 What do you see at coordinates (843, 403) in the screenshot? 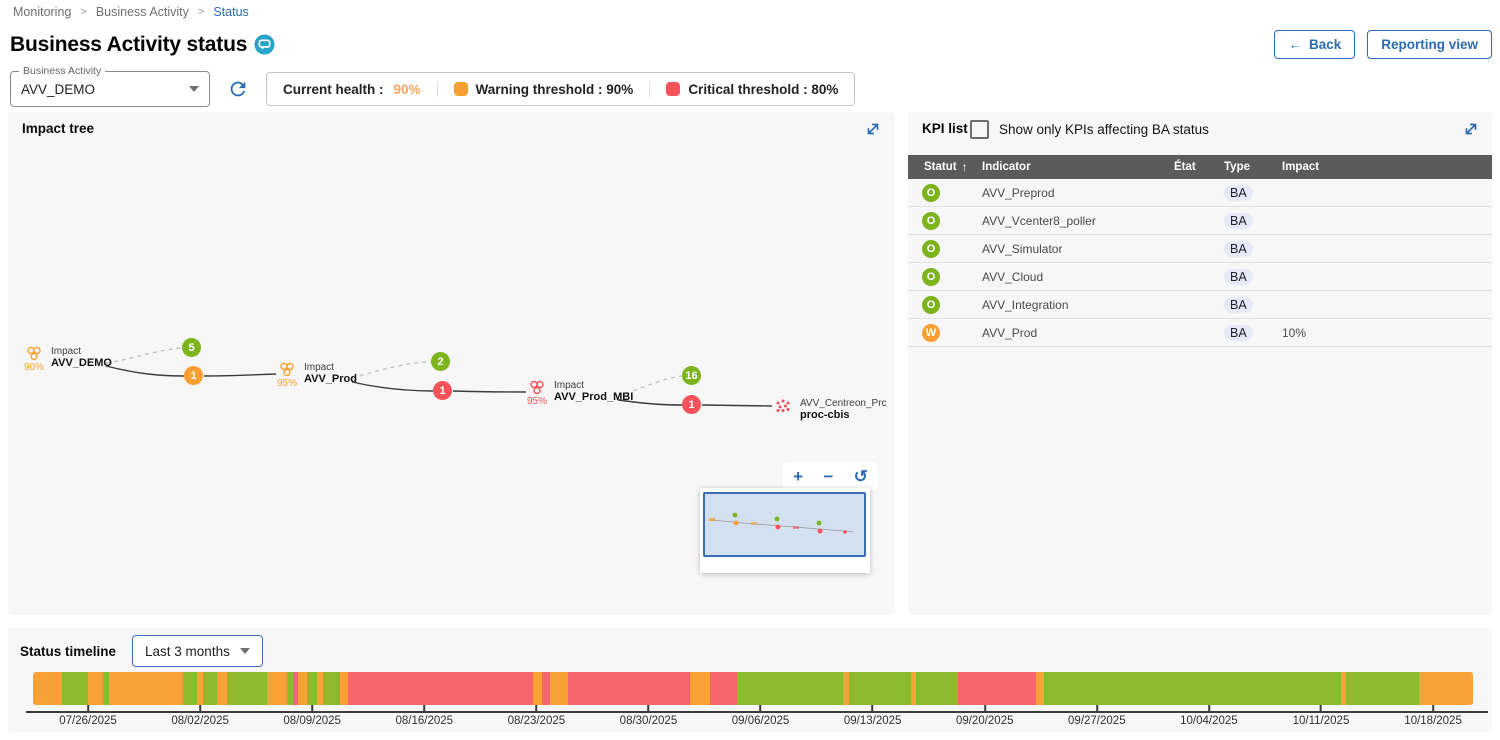
I see `node-label-line1: AVV_Centreon_Prc` at bounding box center [843, 403].